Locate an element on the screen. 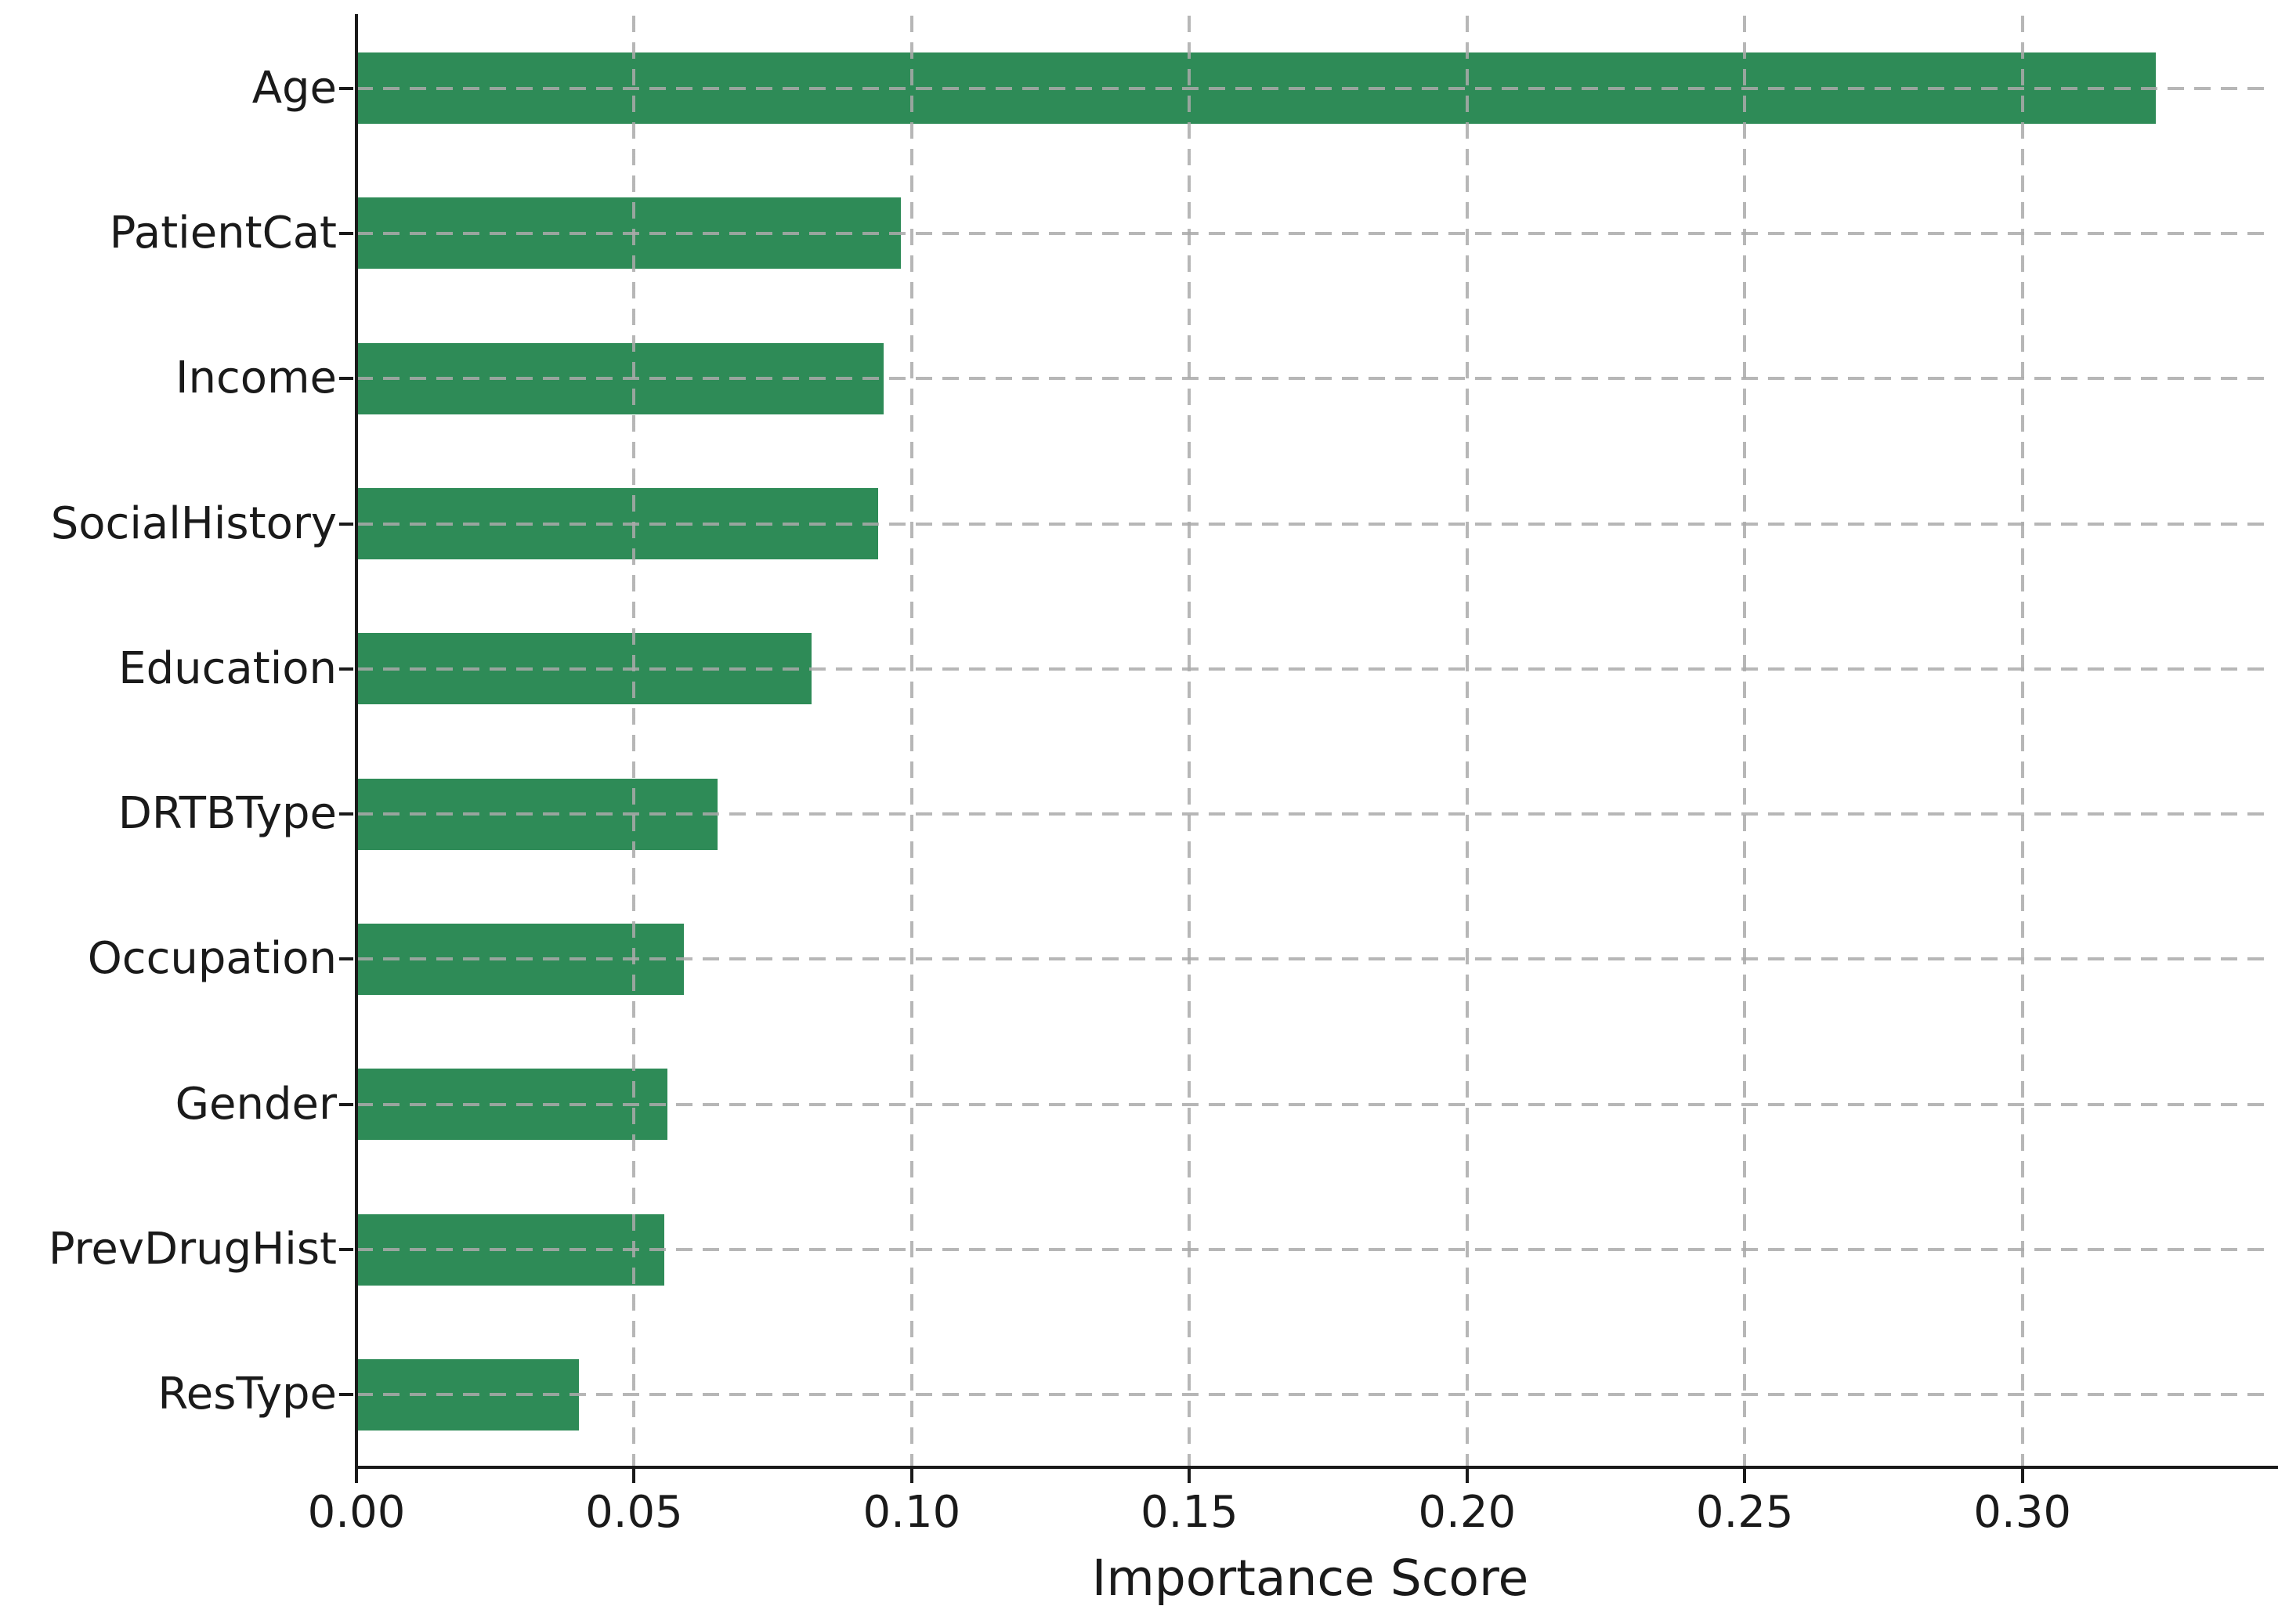 This screenshot has height=1624, width=2278. x-tick-label: 0.15 is located at coordinates (1189, 1512).